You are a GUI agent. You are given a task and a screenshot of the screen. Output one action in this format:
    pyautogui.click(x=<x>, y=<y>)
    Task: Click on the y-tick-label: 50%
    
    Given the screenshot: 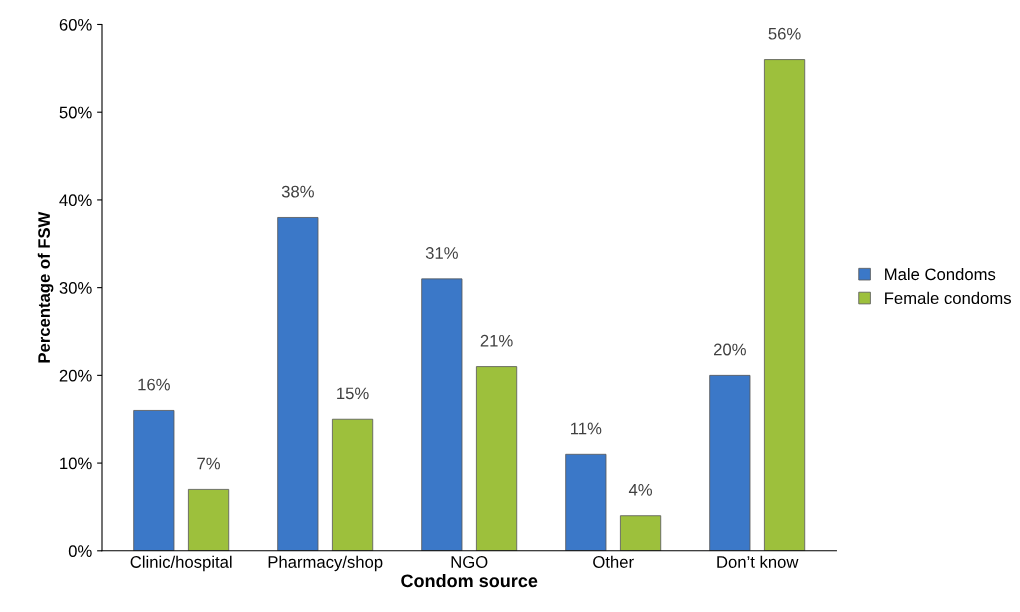 What is the action you would take?
    pyautogui.click(x=75, y=112)
    